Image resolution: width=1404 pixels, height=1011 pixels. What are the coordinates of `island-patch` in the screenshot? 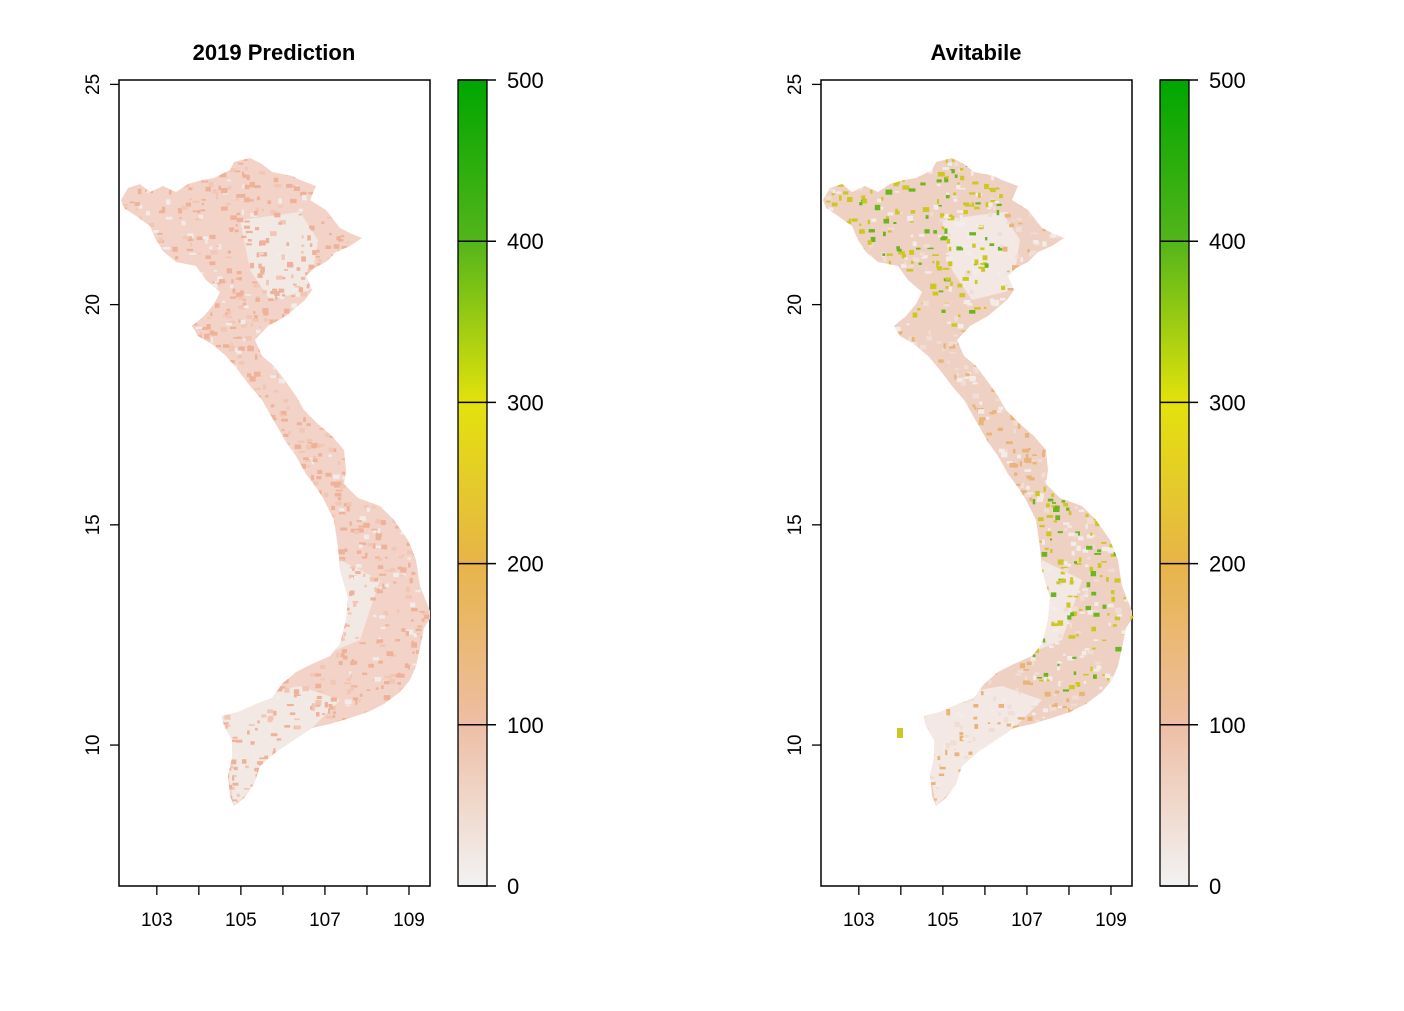 It's located at (900, 733).